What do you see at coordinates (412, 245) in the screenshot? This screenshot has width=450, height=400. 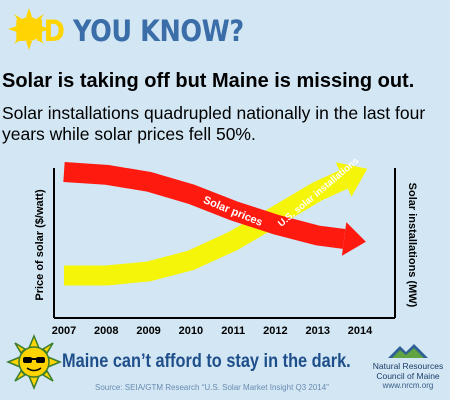 I see `y-axis-label-right: Solar installations (MW)` at bounding box center [412, 245].